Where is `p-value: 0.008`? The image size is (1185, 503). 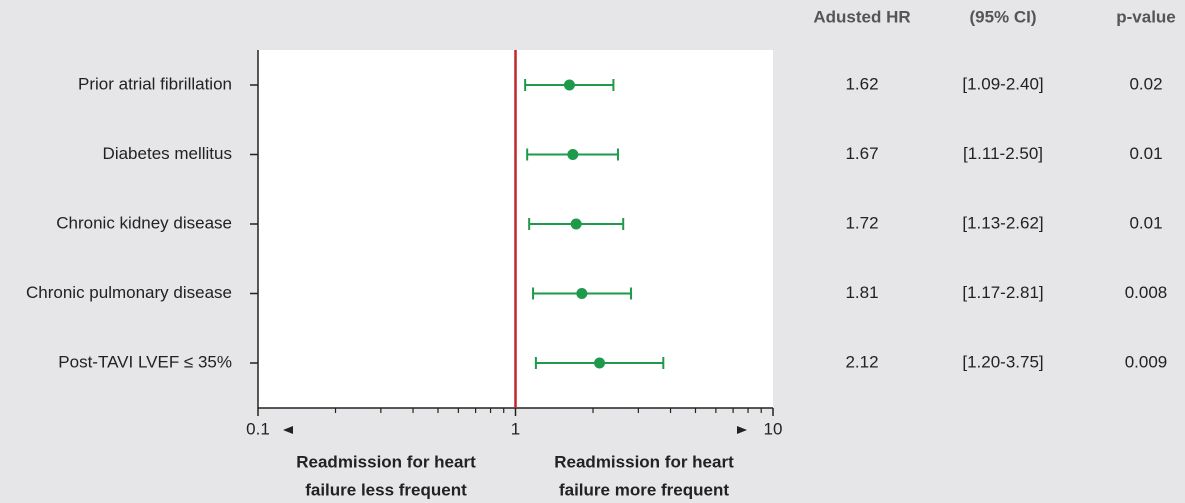
p-value: 0.008 is located at coordinates (1146, 292).